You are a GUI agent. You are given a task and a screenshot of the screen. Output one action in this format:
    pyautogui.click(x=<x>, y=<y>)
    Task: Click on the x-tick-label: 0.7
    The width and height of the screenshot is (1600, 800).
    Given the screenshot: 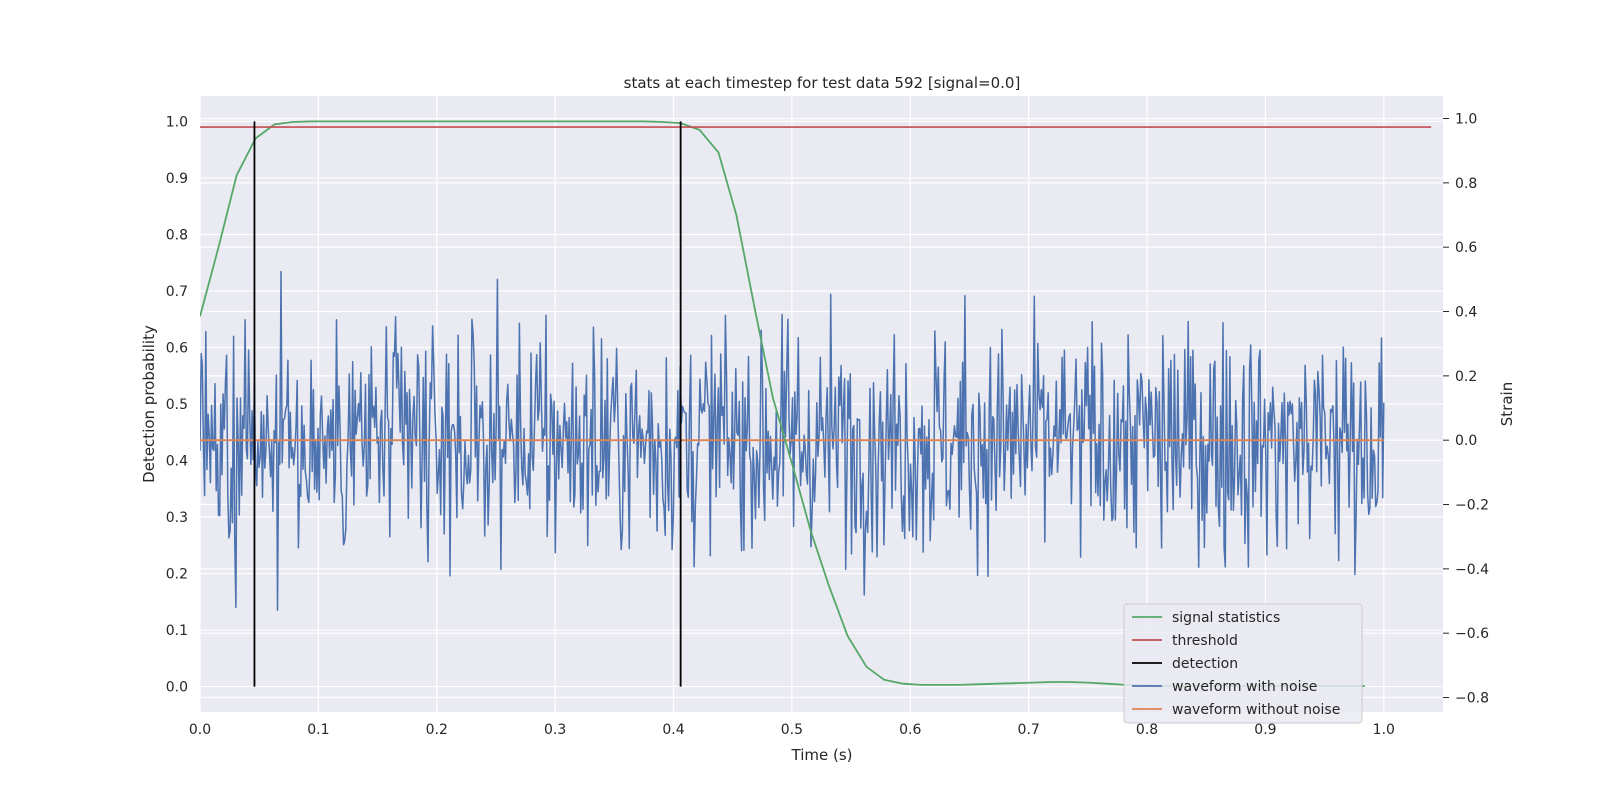 What is the action you would take?
    pyautogui.click(x=1029, y=730)
    